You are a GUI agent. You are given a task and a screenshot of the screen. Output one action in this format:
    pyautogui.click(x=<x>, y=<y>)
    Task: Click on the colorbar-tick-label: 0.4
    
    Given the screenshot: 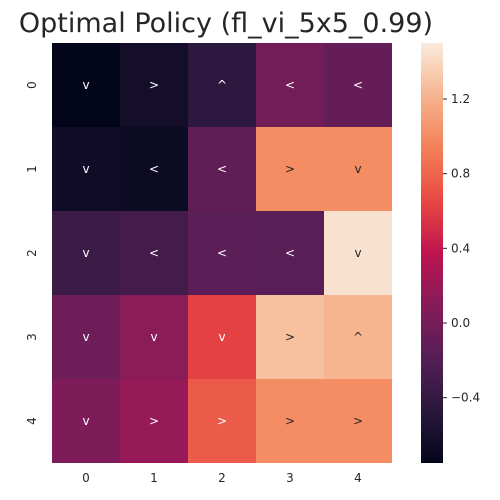 What is the action you would take?
    pyautogui.click(x=460, y=248)
    